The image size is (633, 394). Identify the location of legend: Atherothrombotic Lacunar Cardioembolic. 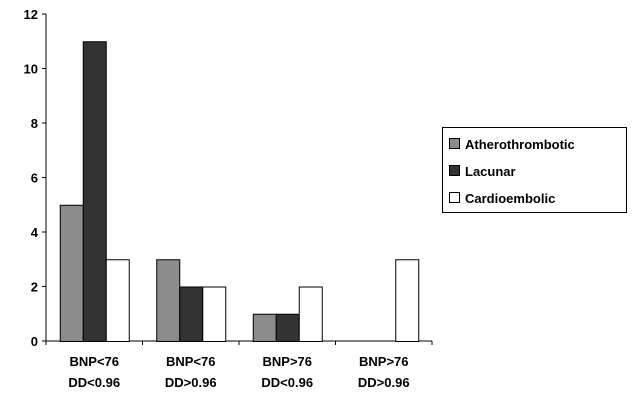
(534, 170).